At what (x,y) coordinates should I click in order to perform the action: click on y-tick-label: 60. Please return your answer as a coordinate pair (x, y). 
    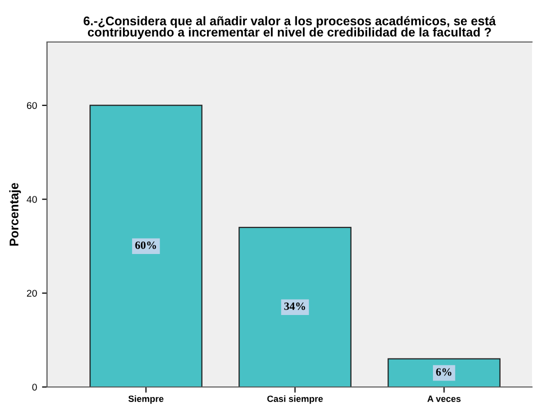
    Looking at the image, I should click on (31, 105).